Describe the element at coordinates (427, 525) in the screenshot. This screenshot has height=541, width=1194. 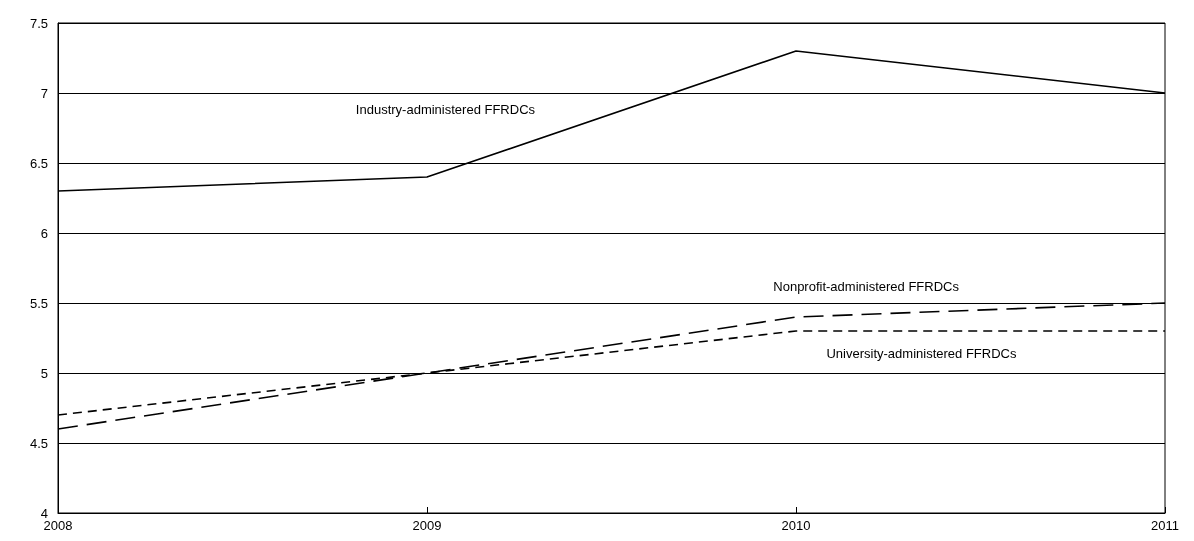
I see `x-tick-label: 2009` at that location.